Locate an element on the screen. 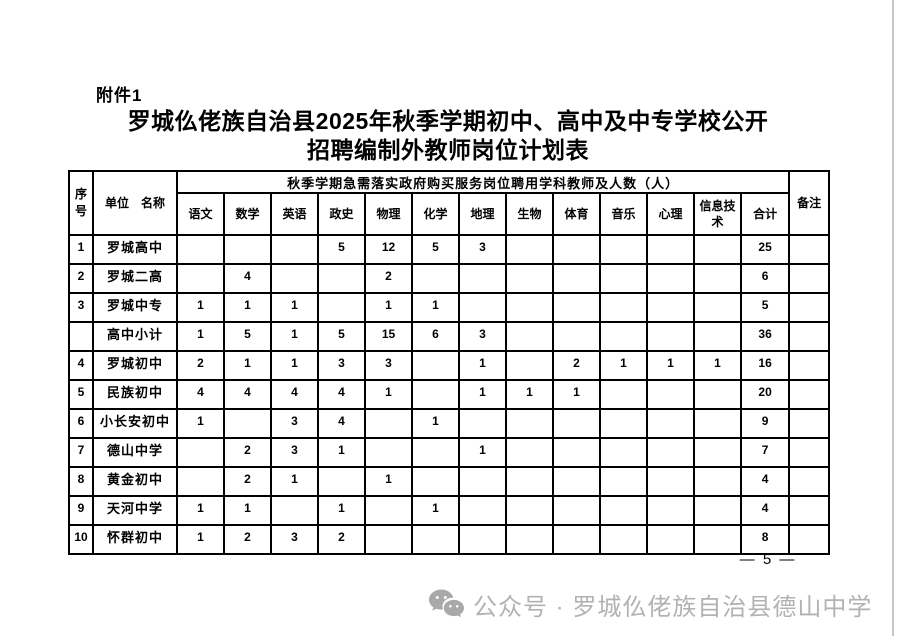 The image size is (902, 636). header-subject-music: 音乐 is located at coordinates (623, 214).